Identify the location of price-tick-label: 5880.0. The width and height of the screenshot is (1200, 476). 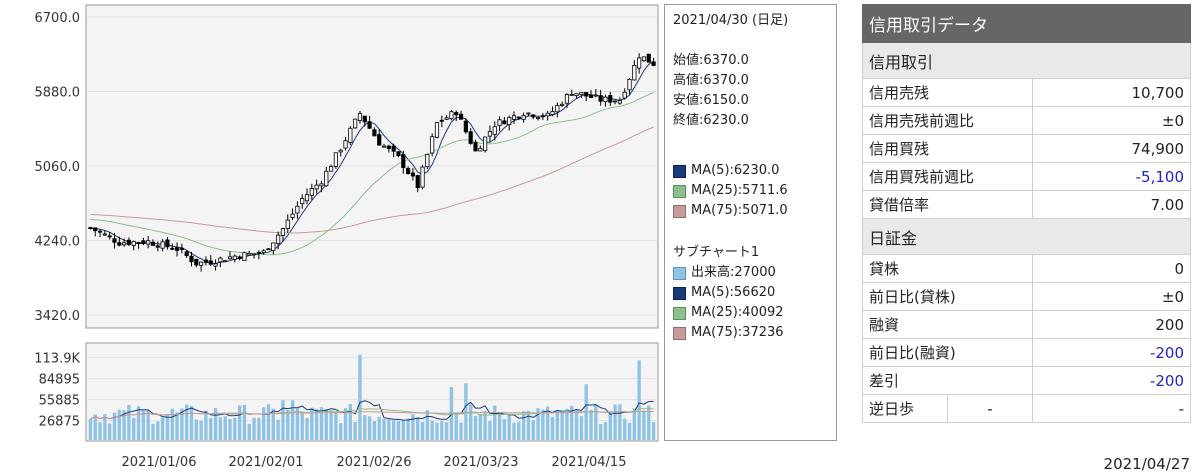
(58, 93).